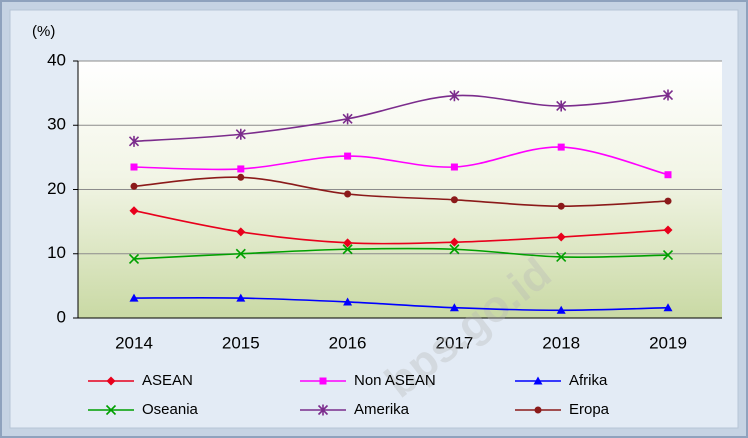 This screenshot has width=748, height=438. I want to click on y-axis-label: (%), so click(43, 31).